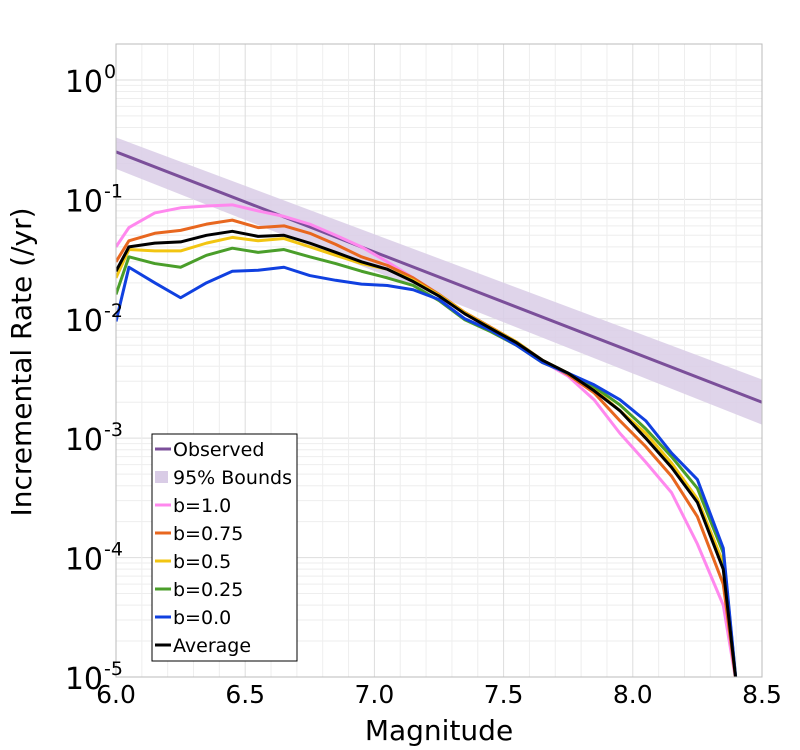  I want to click on y-tick-exponent: 0, so click(110, 72).